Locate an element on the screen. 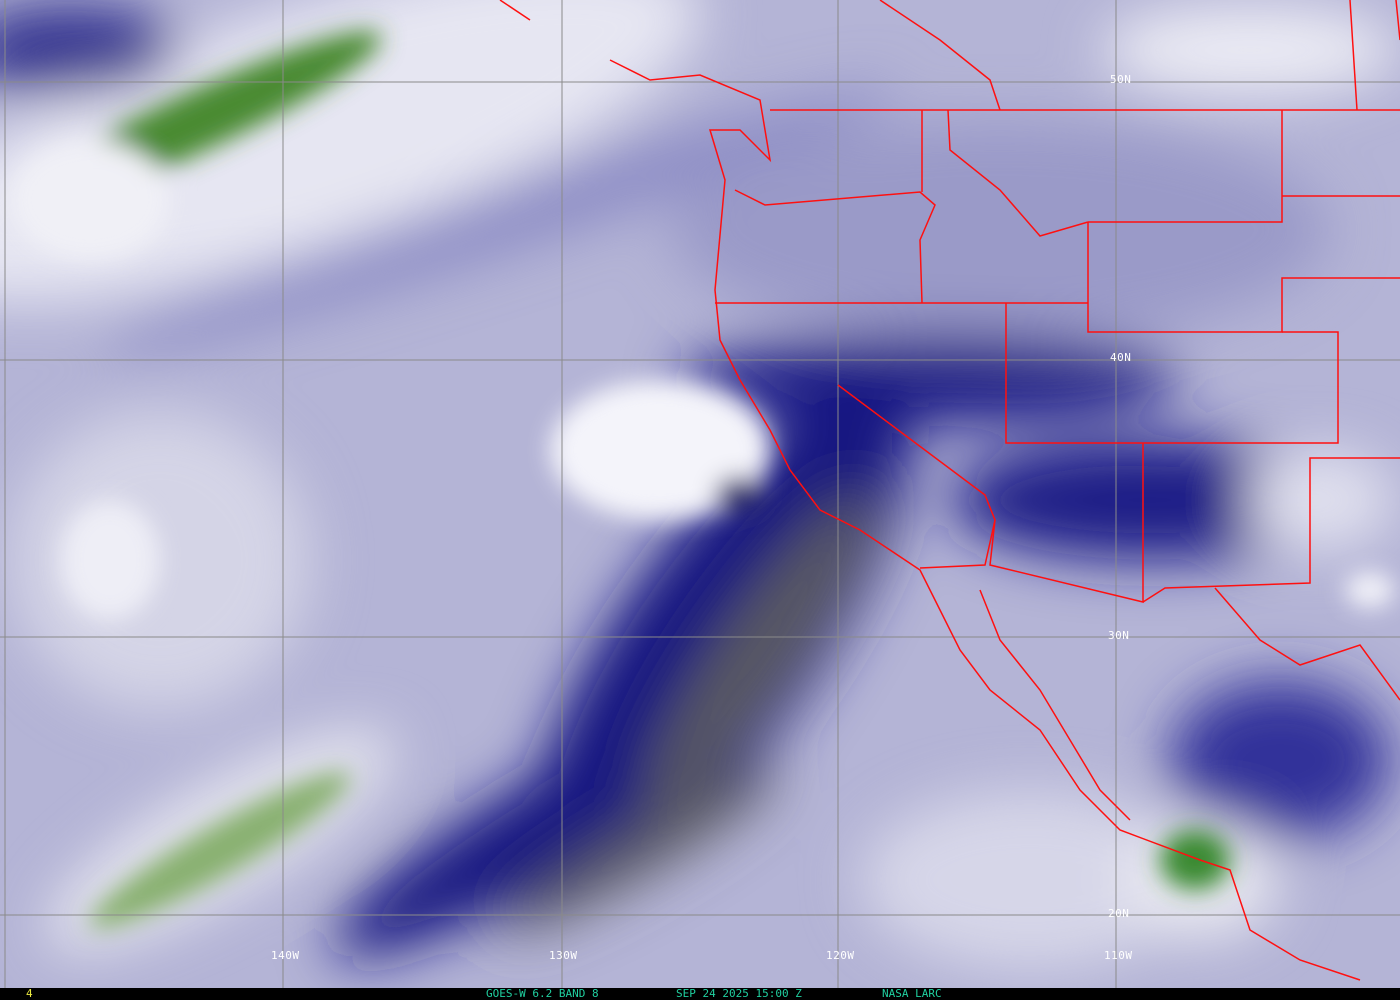  lon-label-140w: 140W is located at coordinates (285, 955).